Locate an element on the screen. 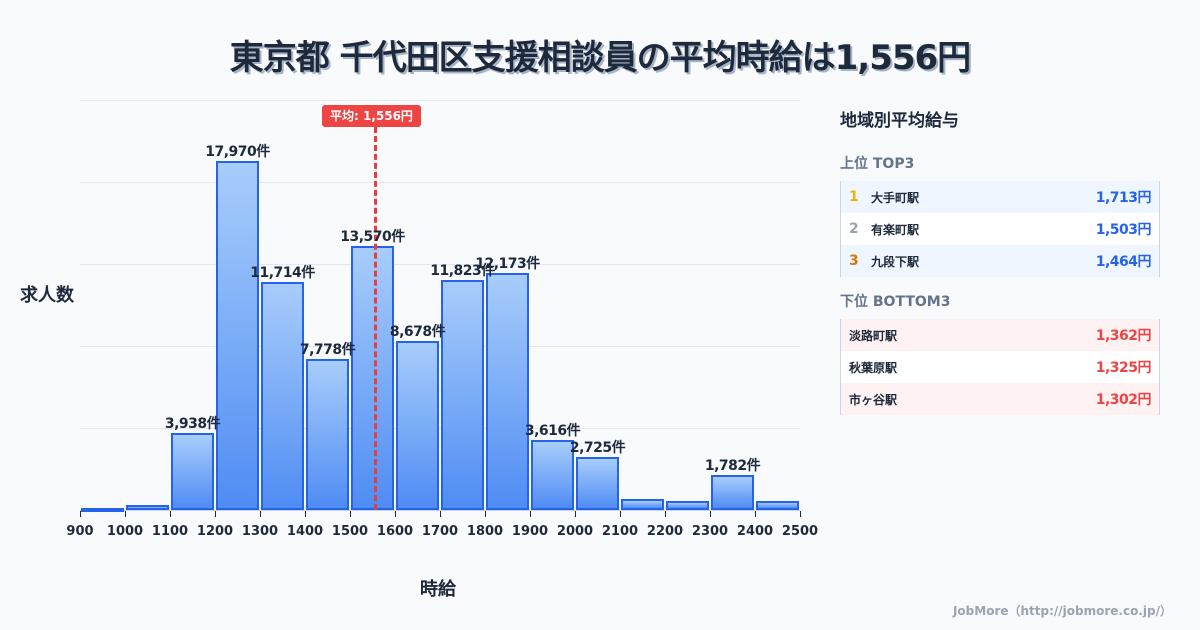 Image resolution: width=1200 pixels, height=630 pixels. bottom3-title: 下位 BOTTOM3 is located at coordinates (895, 302).